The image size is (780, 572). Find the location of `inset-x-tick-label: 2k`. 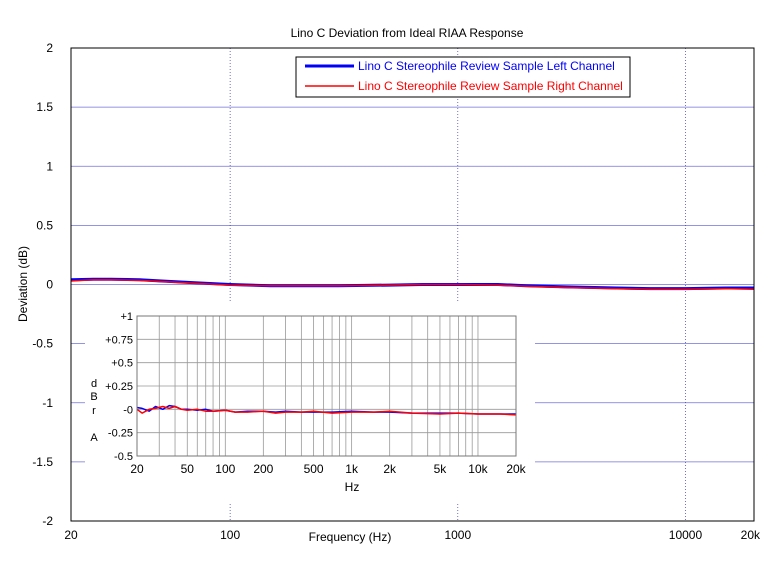

inset-x-tick-label: 2k is located at coordinates (390, 469).